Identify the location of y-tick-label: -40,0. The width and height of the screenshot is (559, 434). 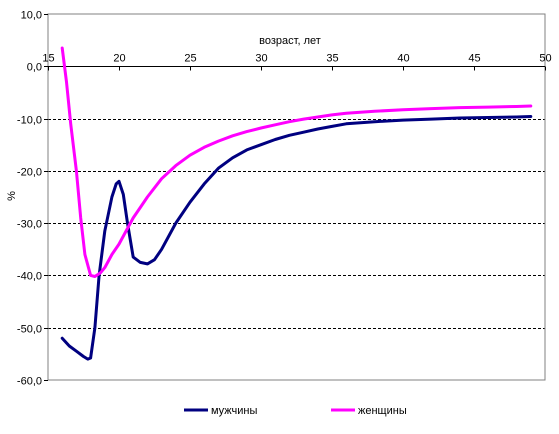
(29, 277).